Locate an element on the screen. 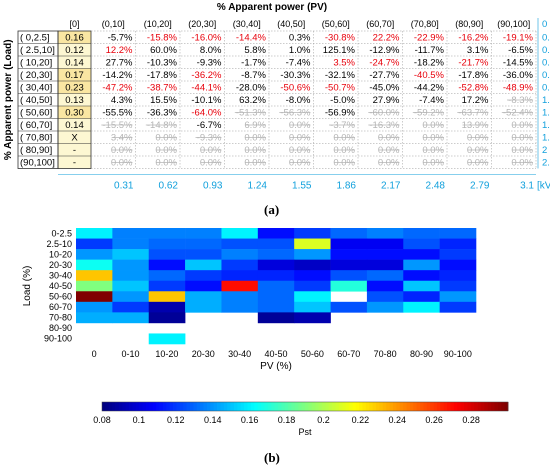 This screenshot has height=468, width=550. base-value: 0.17 is located at coordinates (74, 75).